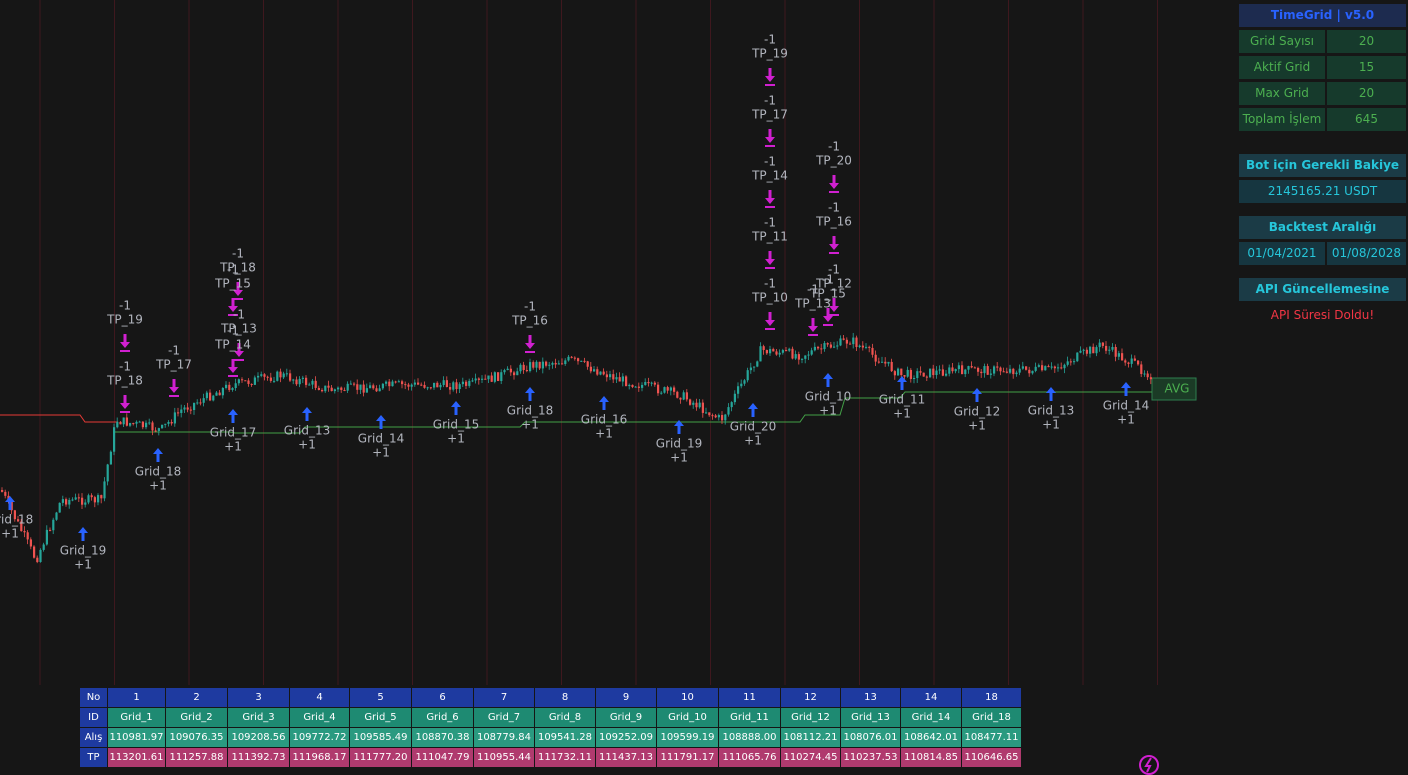 This screenshot has height=775, width=1408. What do you see at coordinates (688, 717) in the screenshot?
I see `table-cell: Grid_10` at bounding box center [688, 717].